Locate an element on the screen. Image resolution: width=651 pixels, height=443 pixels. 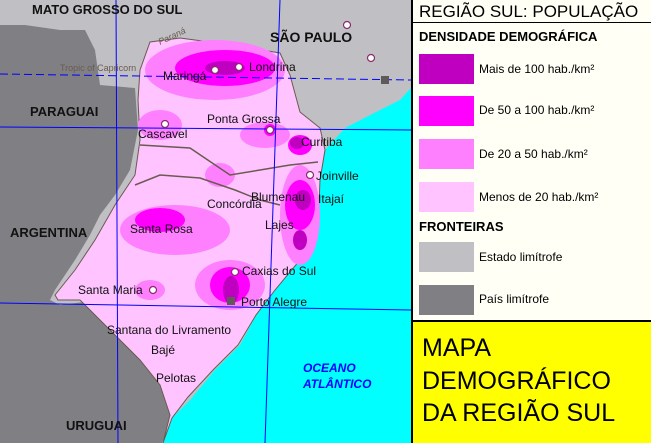
label-neighbor-country: País limítrofe is located at coordinates (514, 299).